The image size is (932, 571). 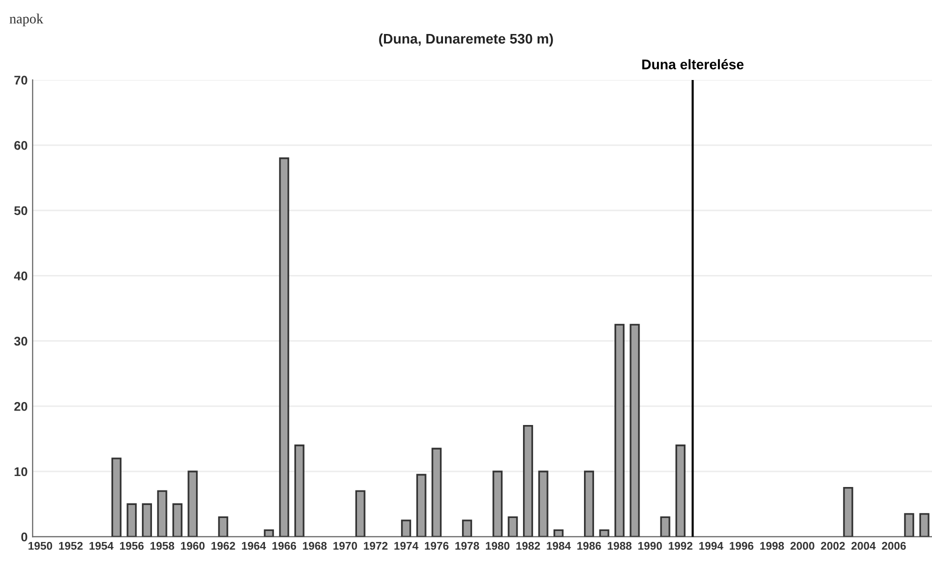 I want to click on x-tick-label: 1986, so click(x=589, y=546).